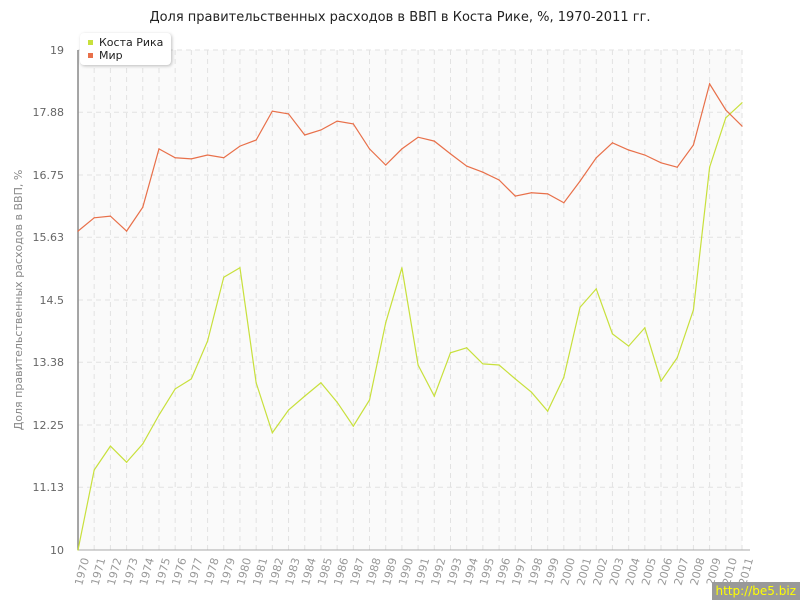 The image size is (800, 600). I want to click on y-tick-label: 10, so click(57, 550).